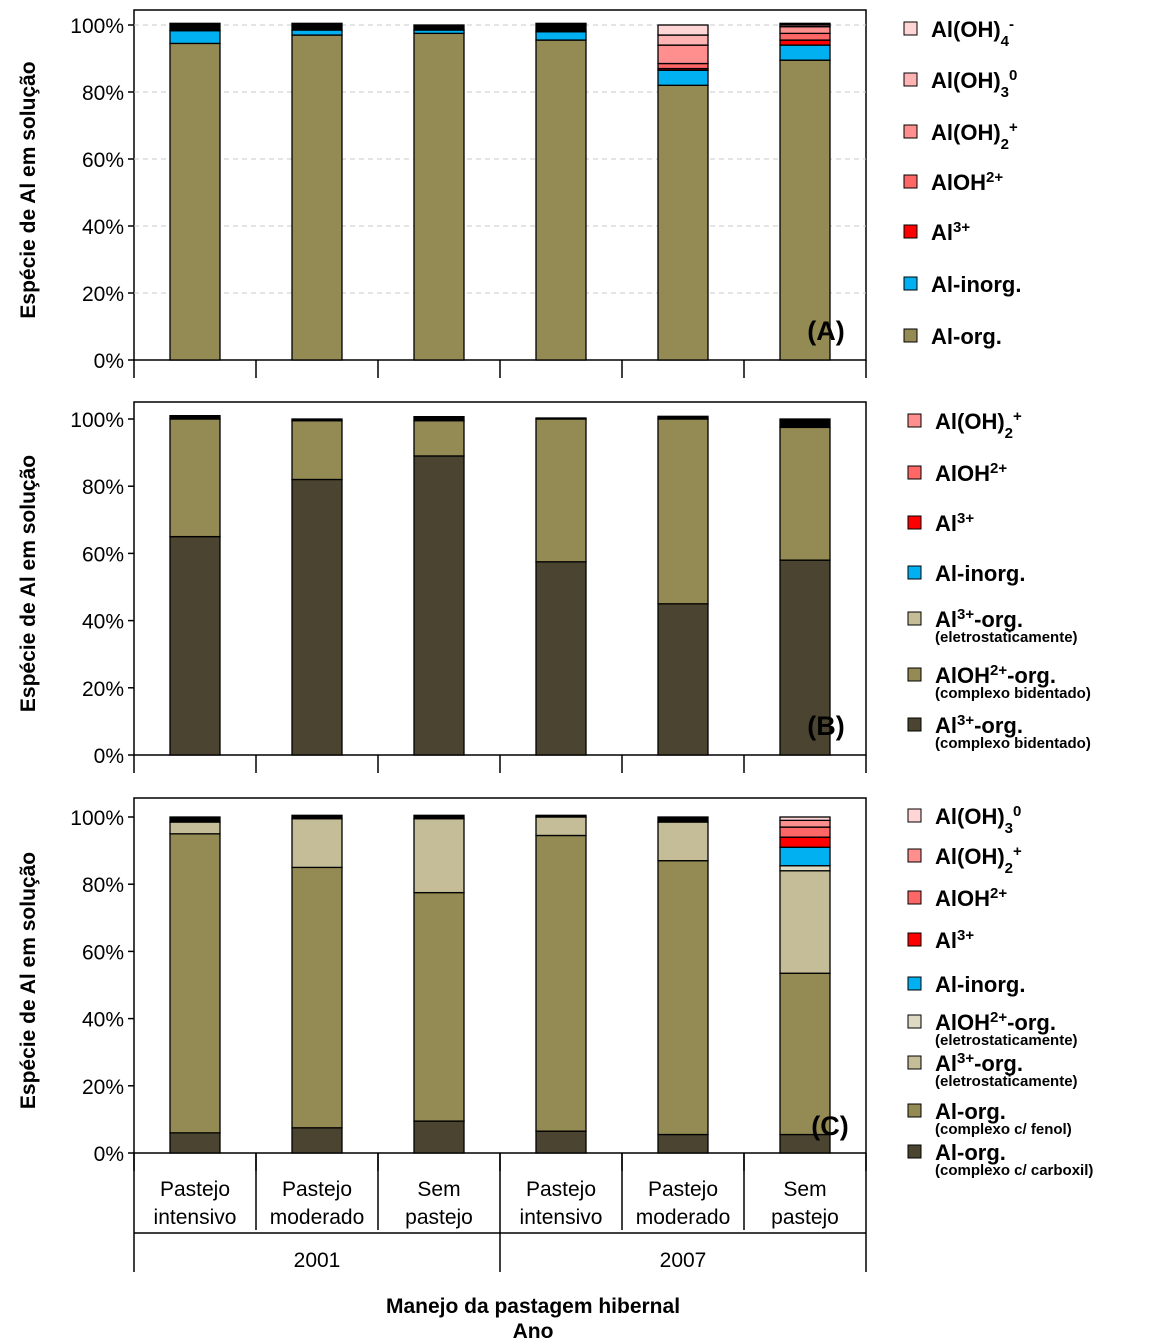  What do you see at coordinates (103, 294) in the screenshot?
I see `y-tick-label: 20%` at bounding box center [103, 294].